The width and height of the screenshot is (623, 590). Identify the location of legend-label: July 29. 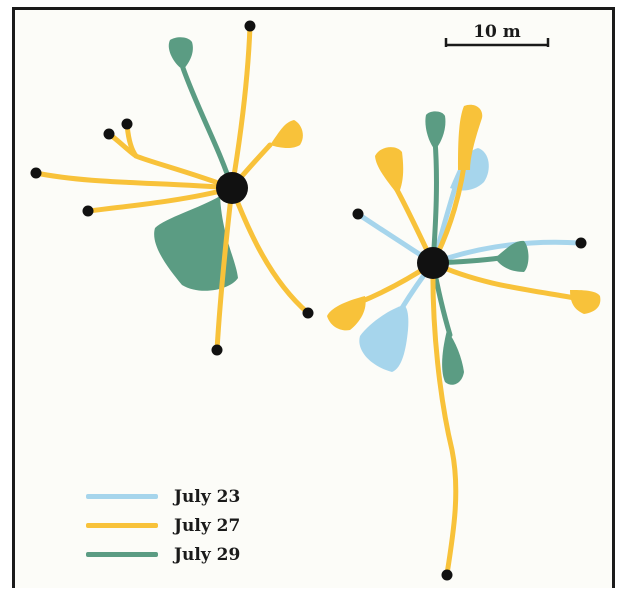
(207, 554).